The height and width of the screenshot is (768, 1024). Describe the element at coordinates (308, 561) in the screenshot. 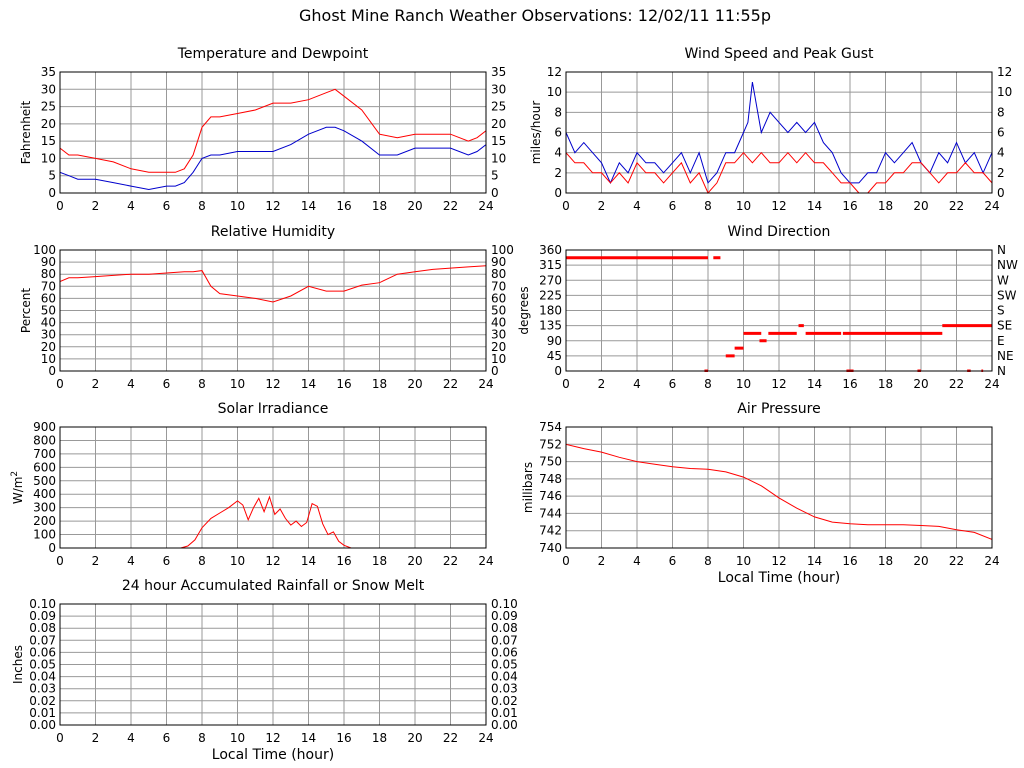

I see `x-tick-label: 14` at that location.